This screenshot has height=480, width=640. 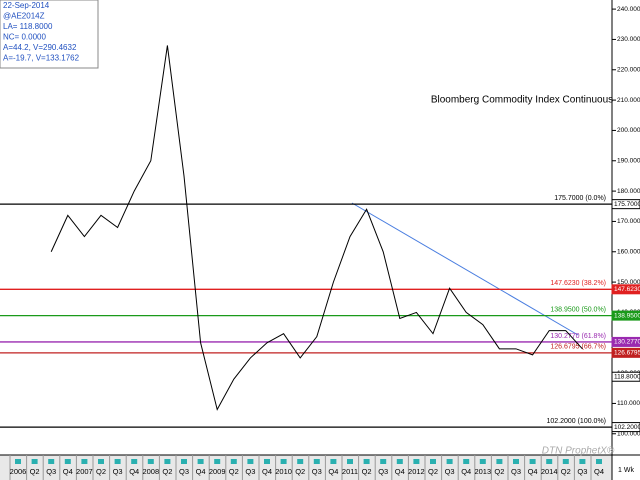 What do you see at coordinates (628, 433) in the screenshot?
I see `y-tick-label: 100.0000` at bounding box center [628, 433].